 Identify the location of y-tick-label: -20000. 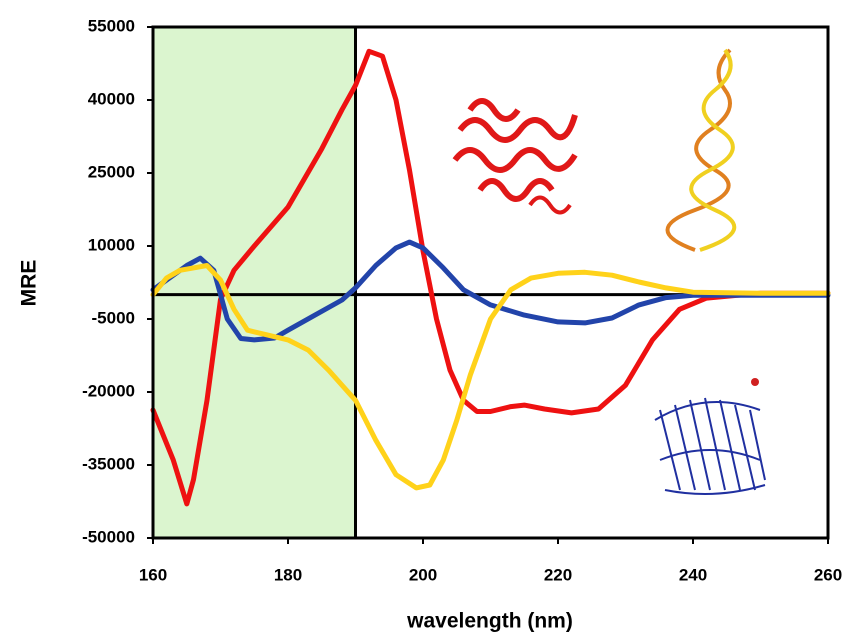
(108, 390).